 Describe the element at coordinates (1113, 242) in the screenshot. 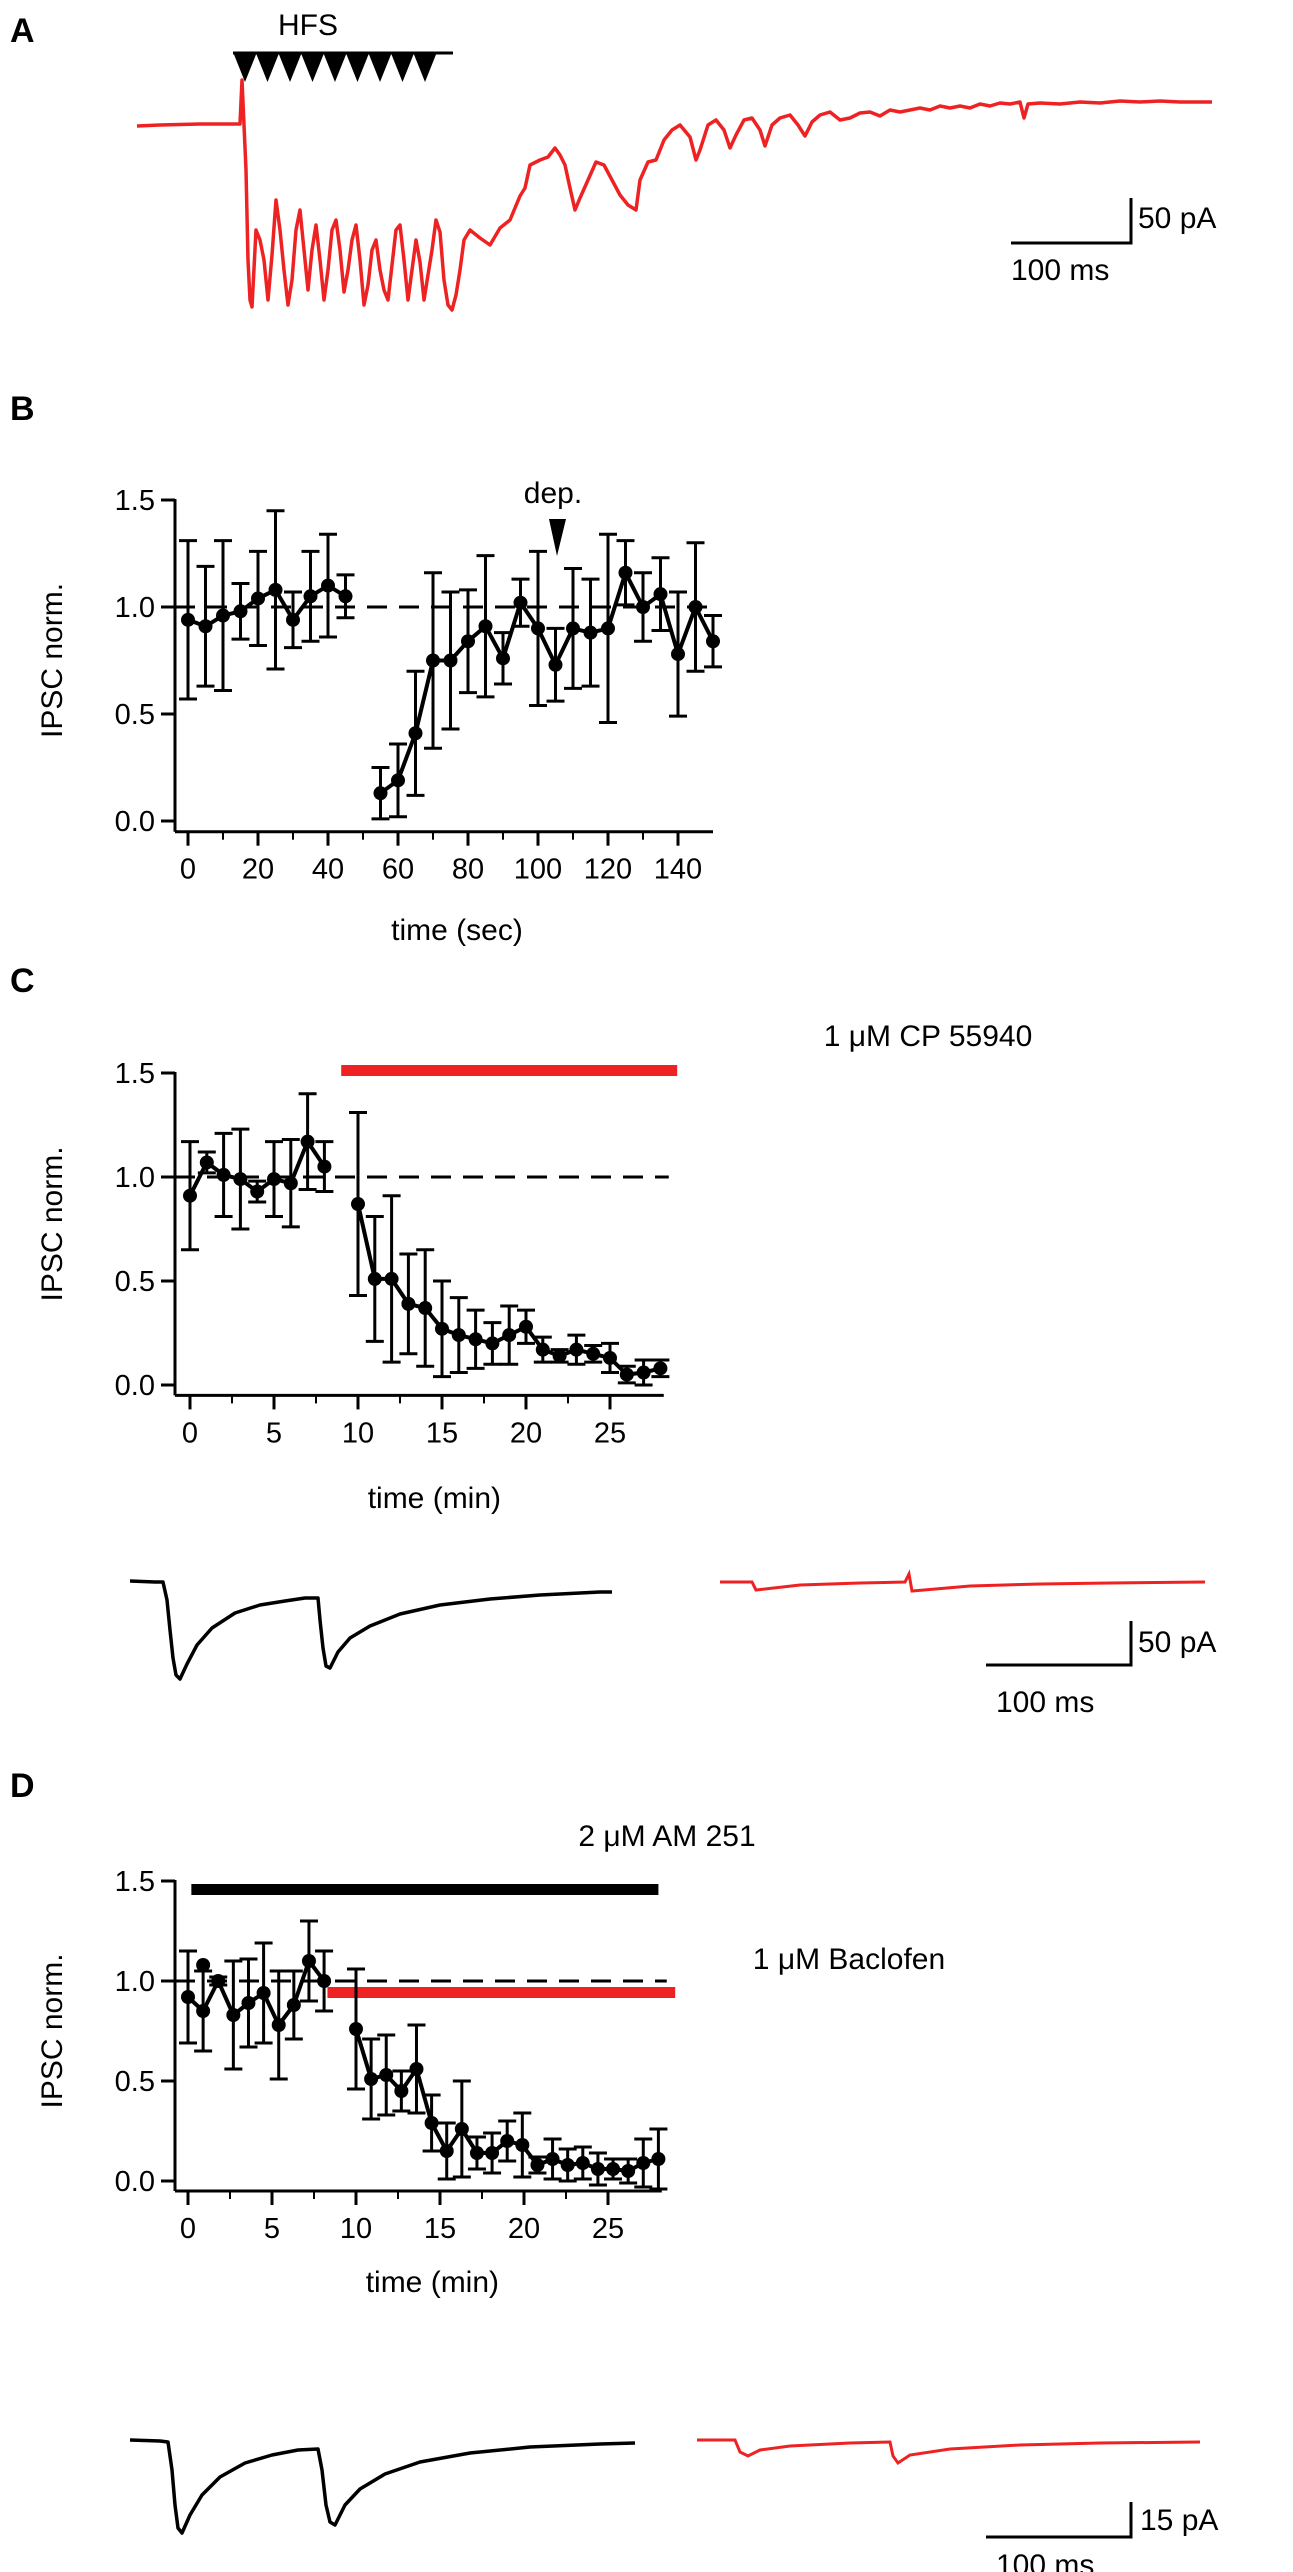

I see `scale-bar-a: 50 pA 100 ms` at that location.